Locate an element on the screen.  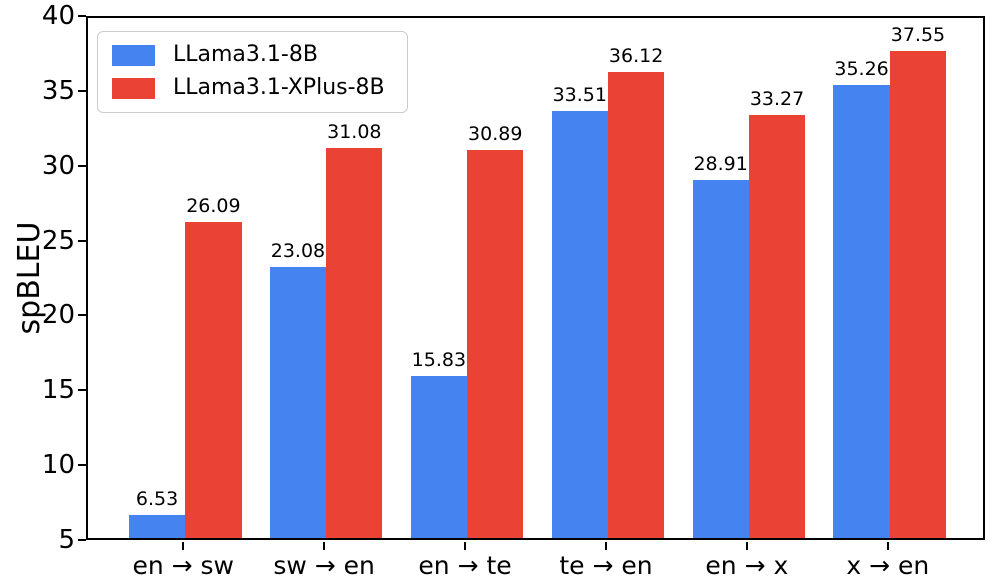
bar-series2-group1 is located at coordinates (213, 380).